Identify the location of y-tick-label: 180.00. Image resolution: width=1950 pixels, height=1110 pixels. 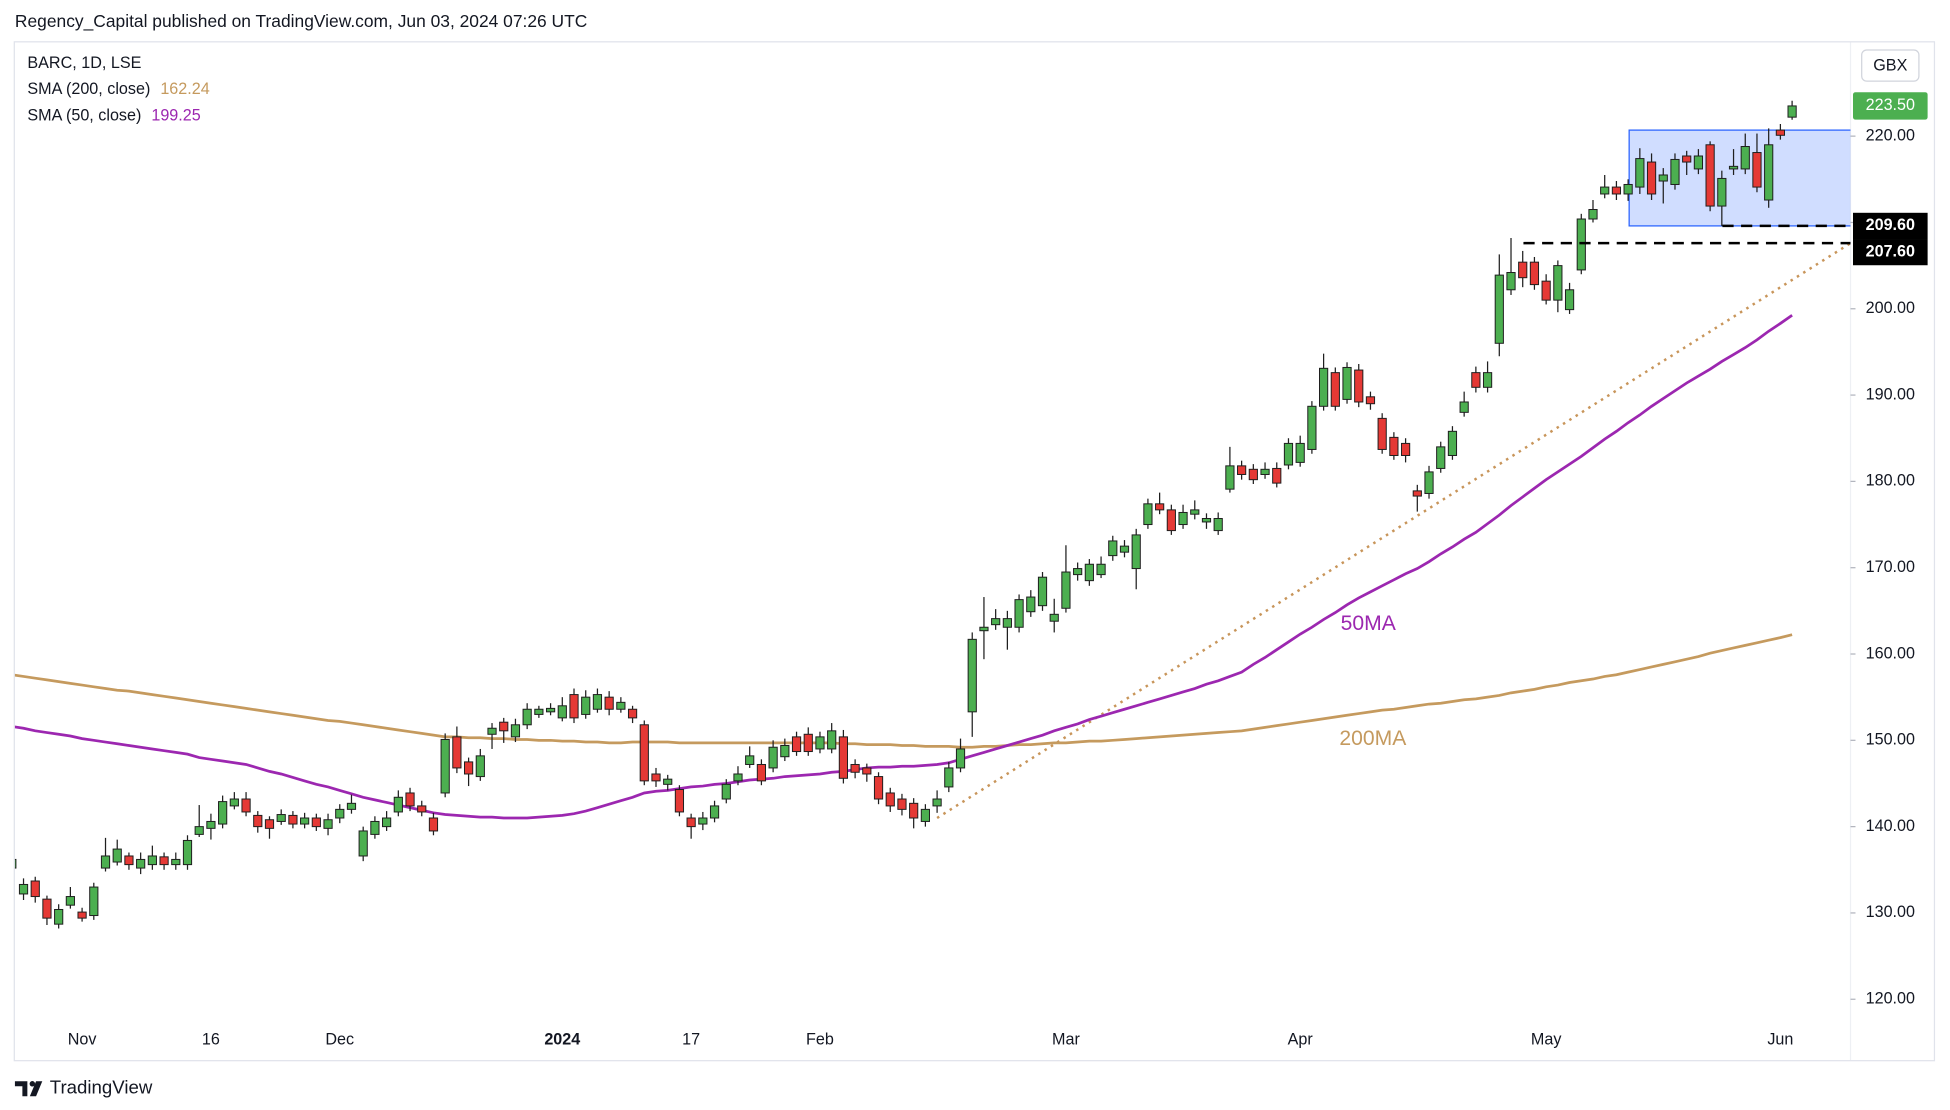
(1890, 481).